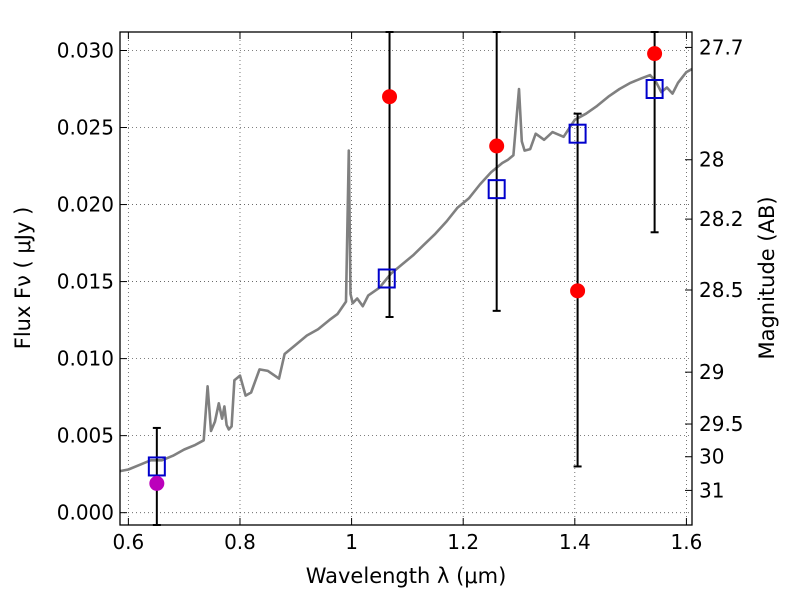  What do you see at coordinates (463, 542) in the screenshot?
I see `x-tick-label: 1.2` at bounding box center [463, 542].